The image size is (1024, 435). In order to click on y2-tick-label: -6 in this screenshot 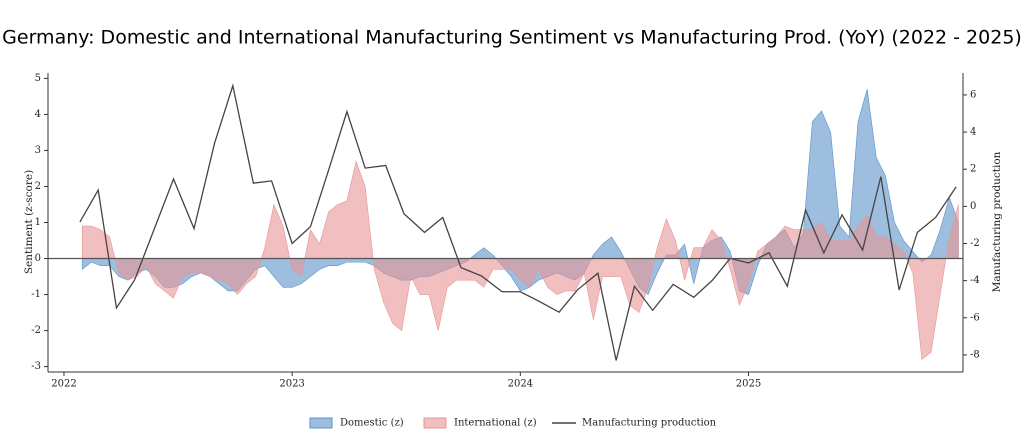, I will do `click(975, 317)`.